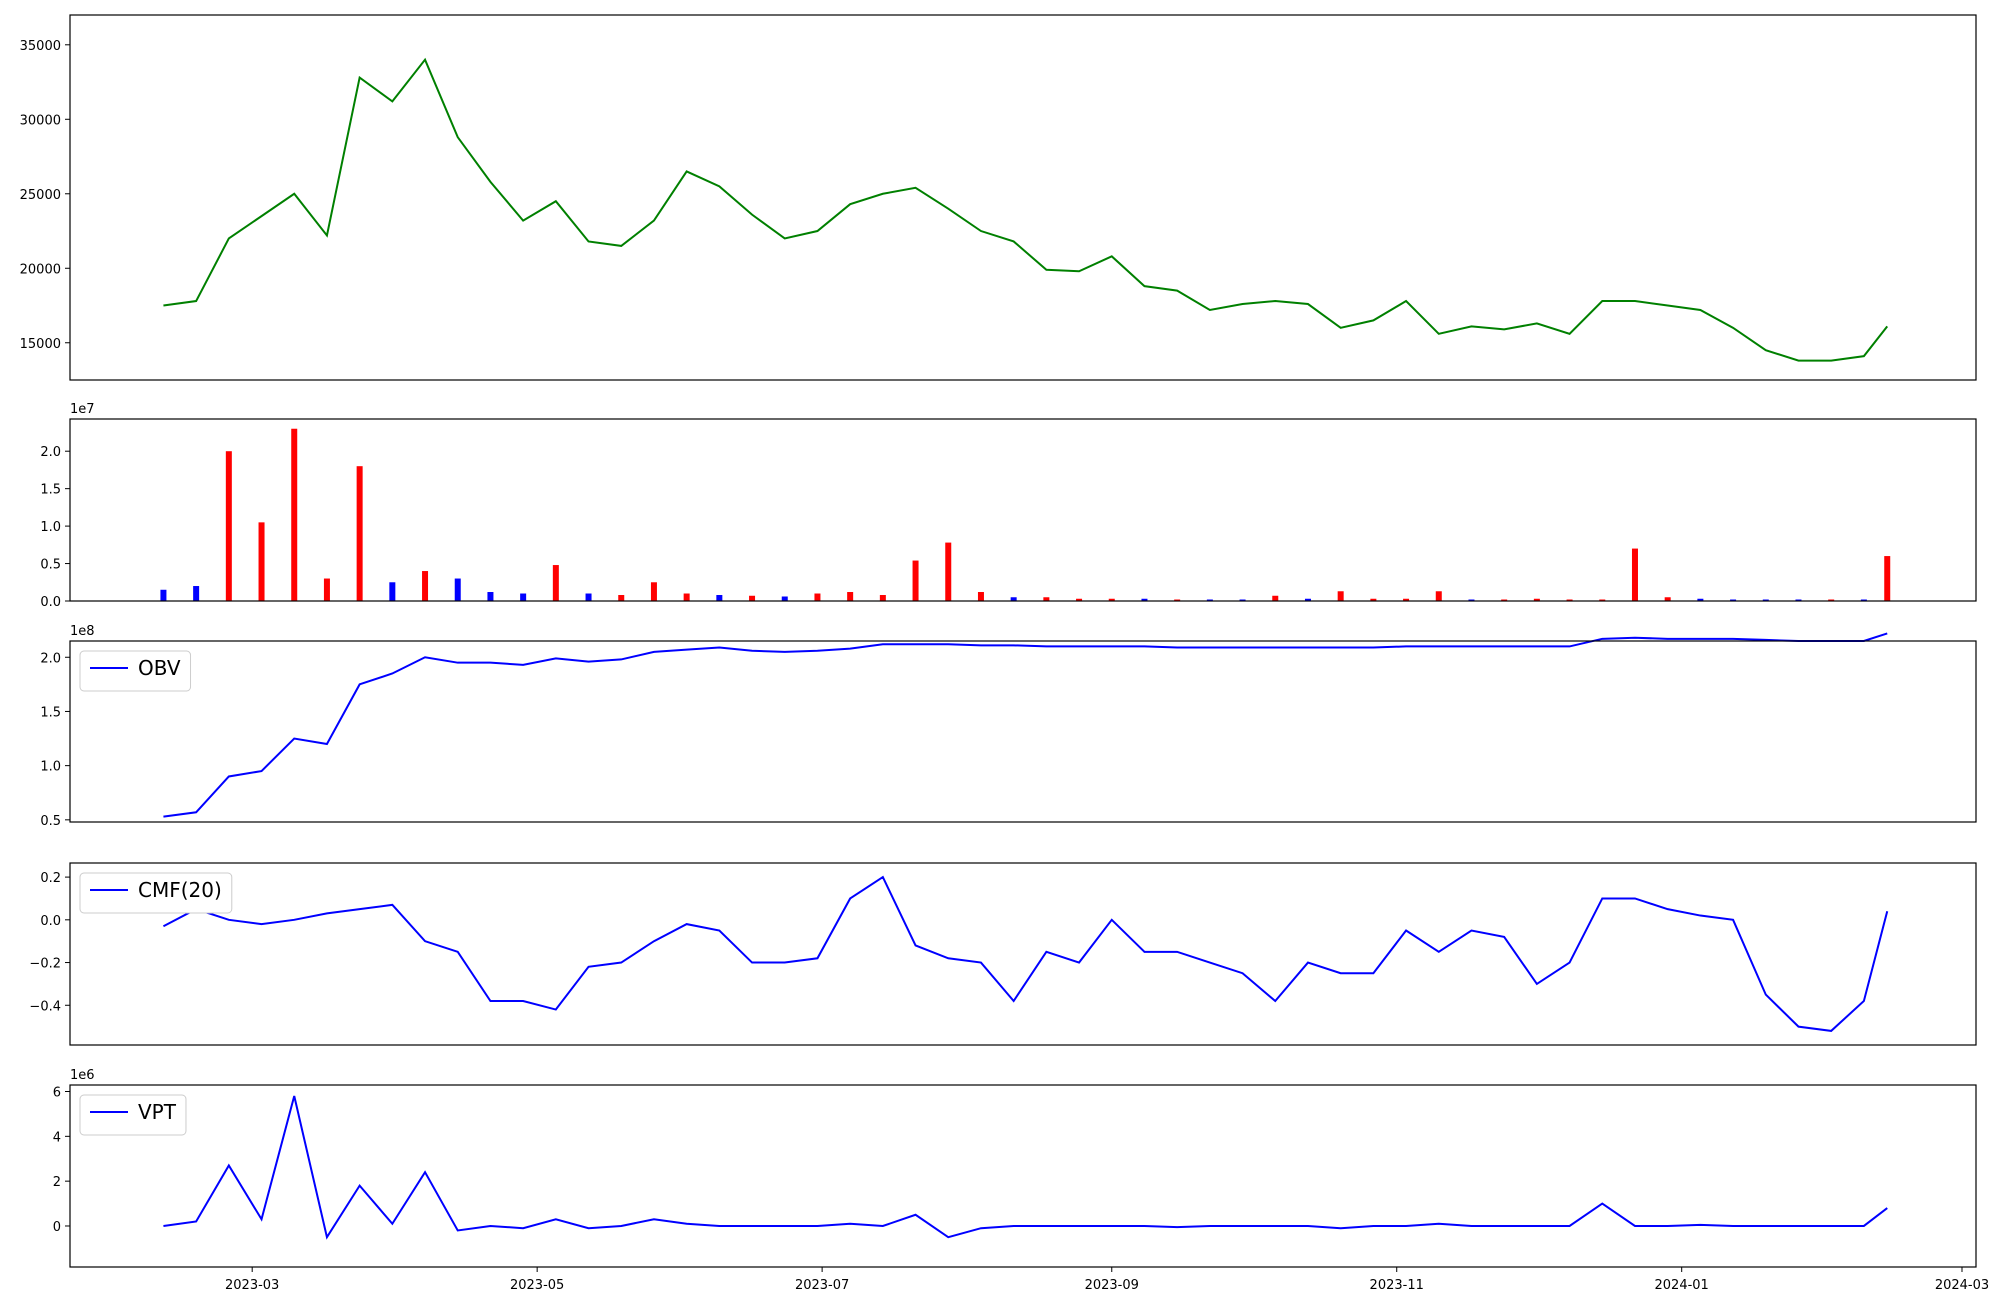  What do you see at coordinates (82, 1075) in the screenshot?
I see `offset-text: 1e6` at bounding box center [82, 1075].